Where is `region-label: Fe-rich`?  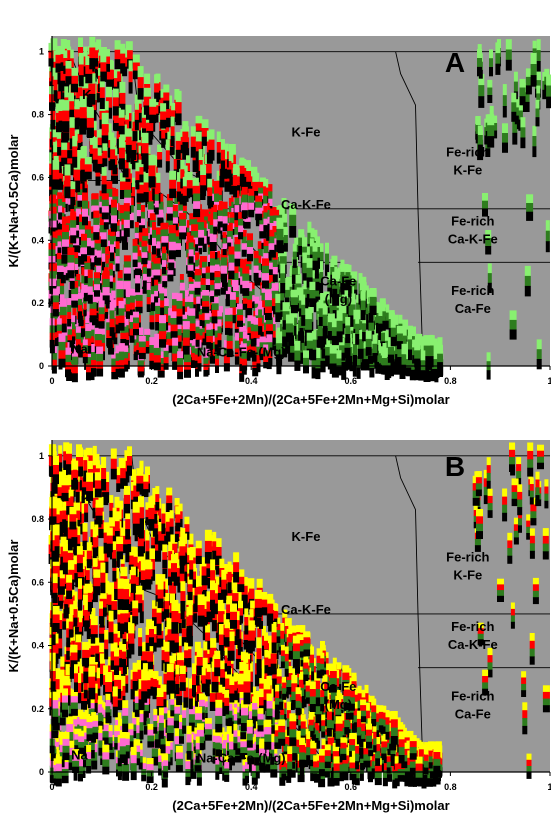 region-label: Fe-rich is located at coordinates (472, 290).